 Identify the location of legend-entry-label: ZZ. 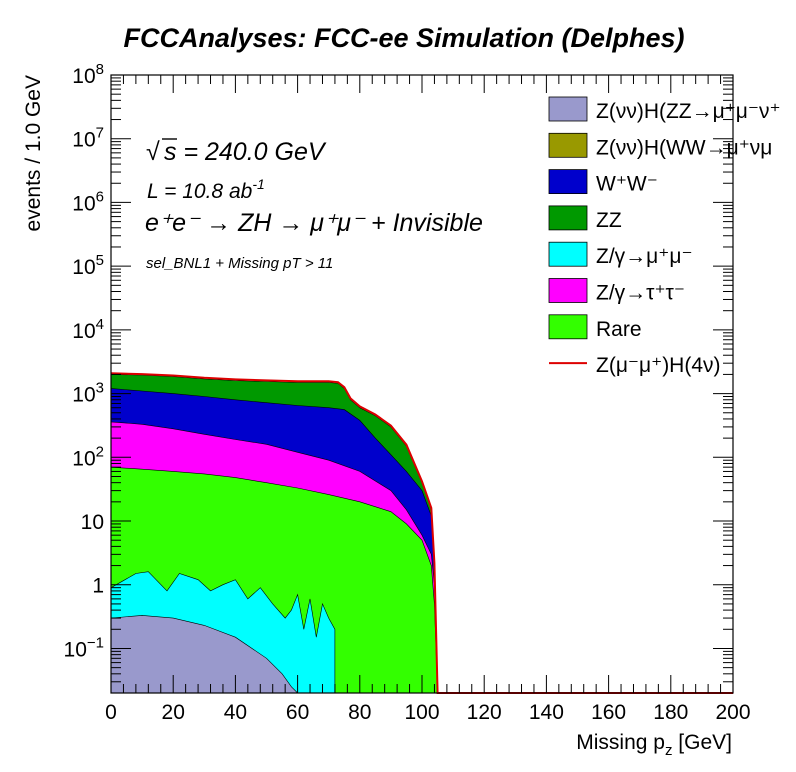
(609, 220).